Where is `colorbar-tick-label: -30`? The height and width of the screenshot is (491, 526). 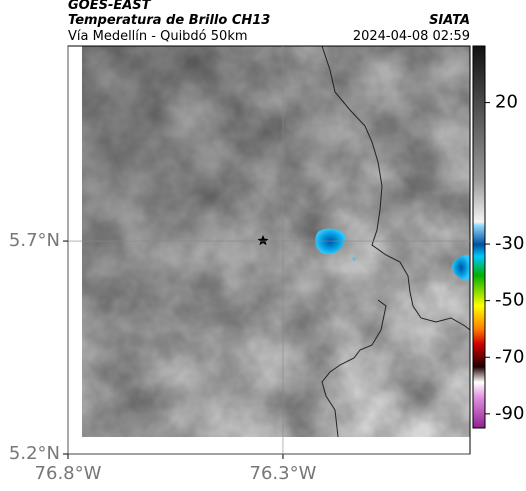
colorbar-tick-label: -30 is located at coordinates (509, 243).